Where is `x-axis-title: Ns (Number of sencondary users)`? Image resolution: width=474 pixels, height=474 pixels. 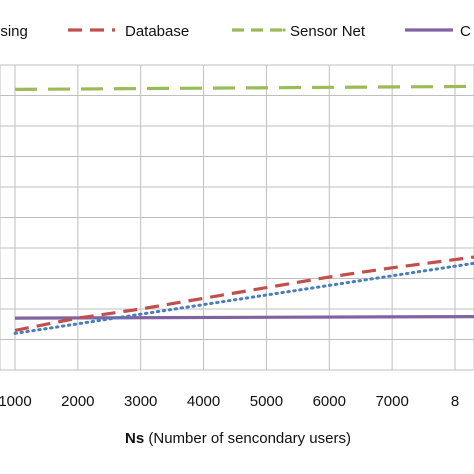 x-axis-title: Ns (Number of sencondary users) is located at coordinates (238, 438).